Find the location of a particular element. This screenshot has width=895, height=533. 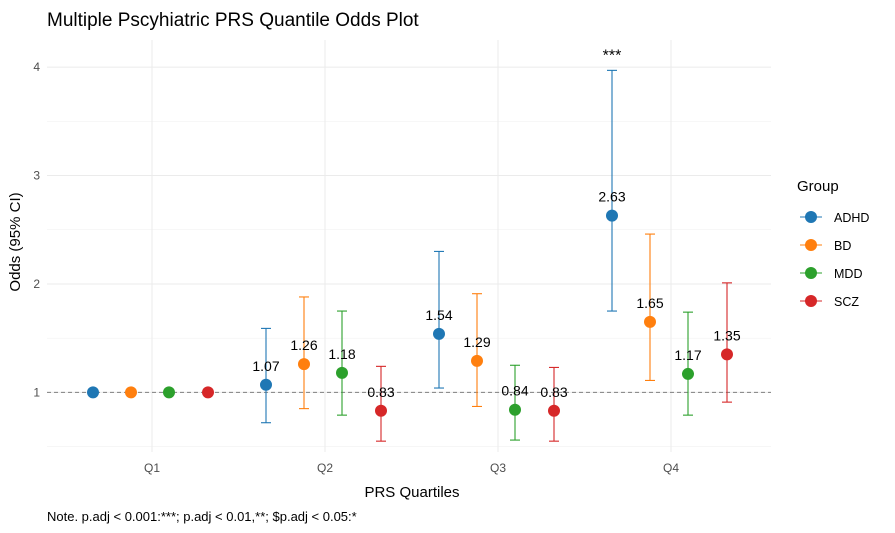

data-label: 1.17 is located at coordinates (687, 355).